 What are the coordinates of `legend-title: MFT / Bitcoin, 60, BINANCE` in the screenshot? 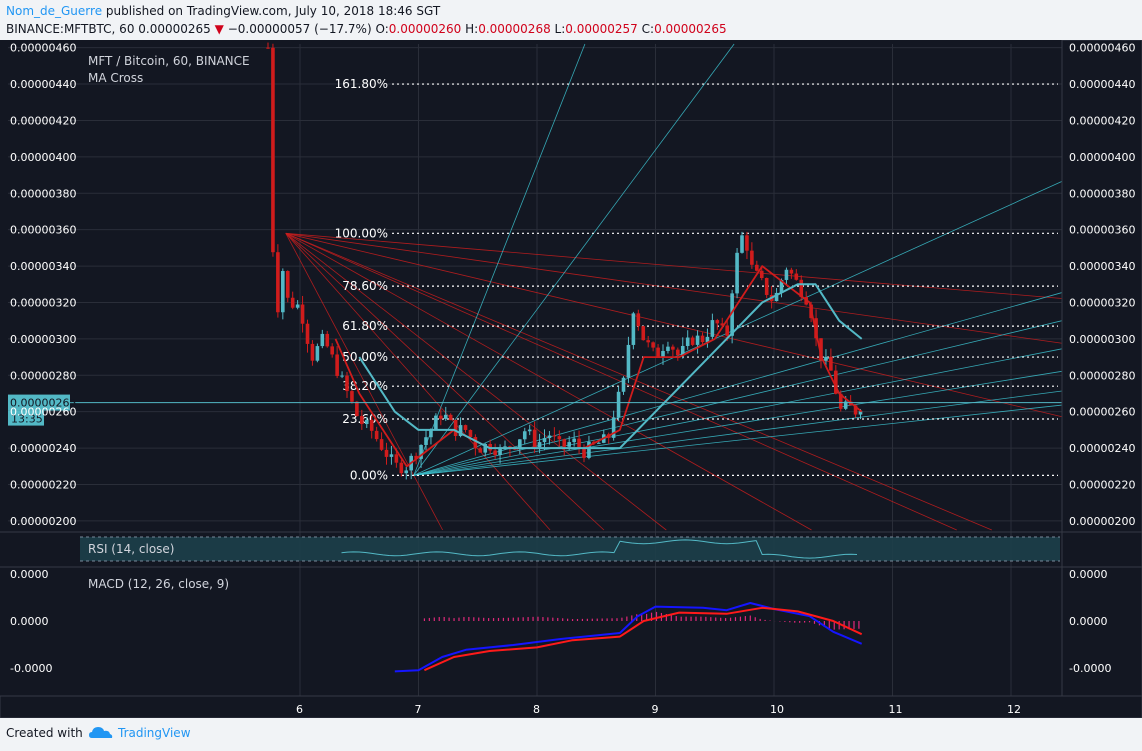 It's located at (169, 61).